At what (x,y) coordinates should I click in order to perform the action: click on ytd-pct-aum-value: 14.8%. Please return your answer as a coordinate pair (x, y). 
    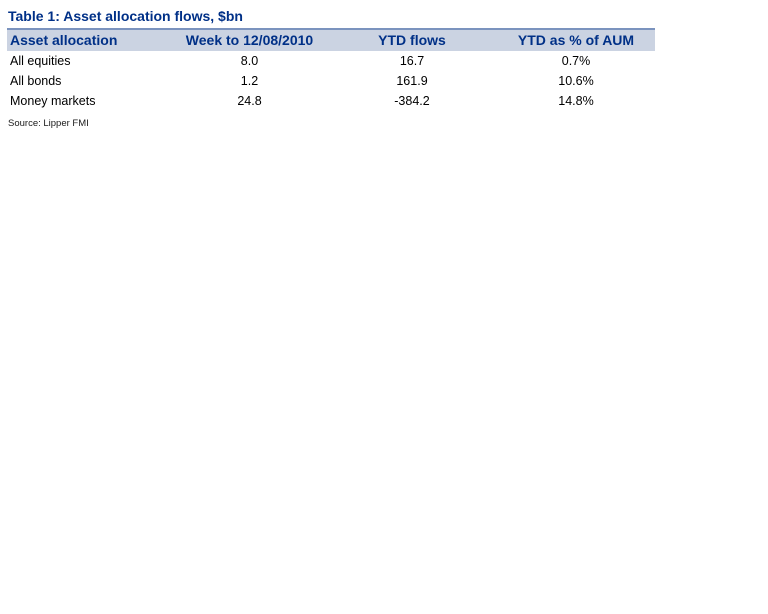
    Looking at the image, I should click on (576, 101).